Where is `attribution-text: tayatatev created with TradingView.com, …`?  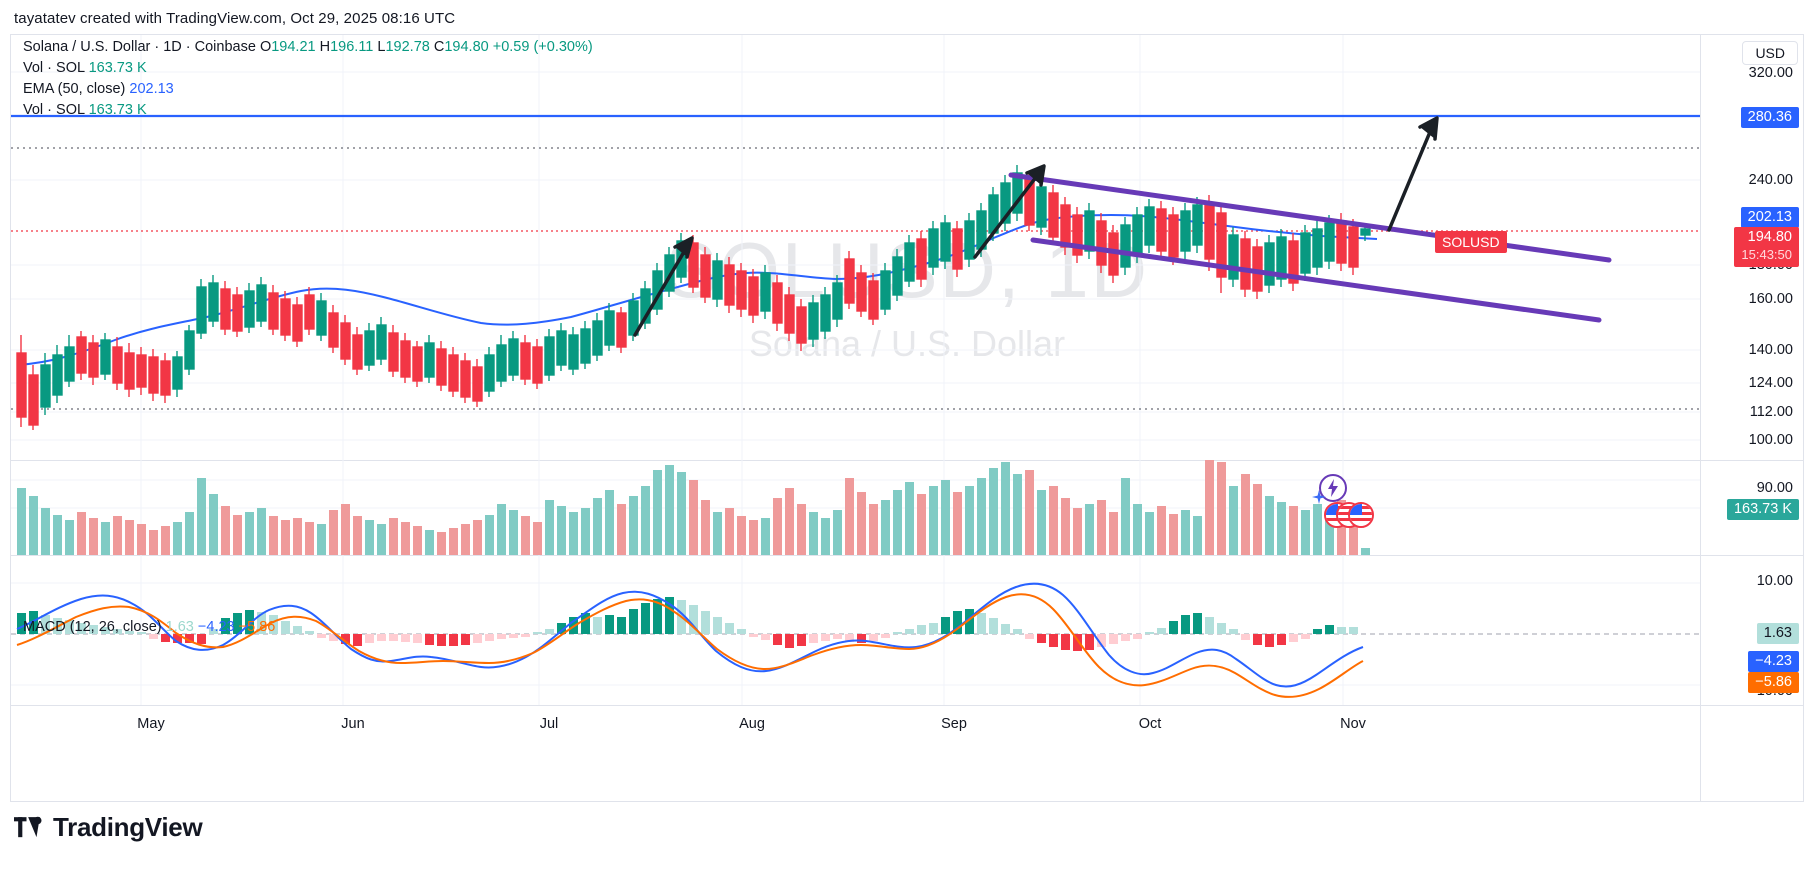
attribution-text: tayatatev created with TradingView.com, … is located at coordinates (235, 18).